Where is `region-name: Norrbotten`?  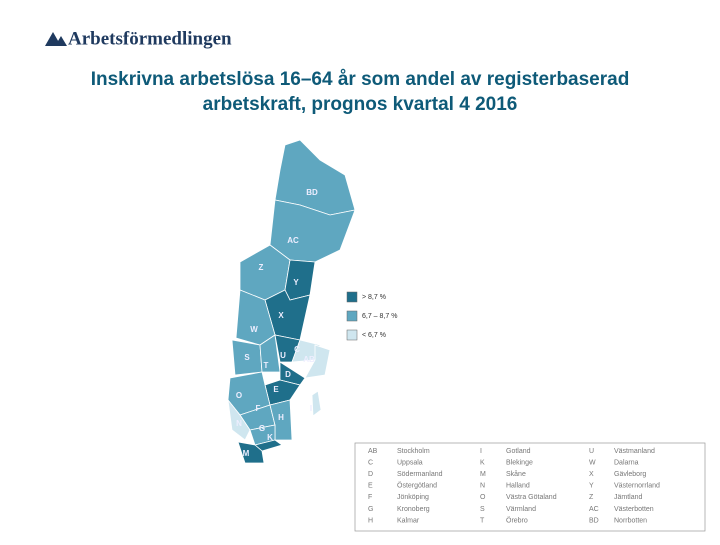 region-name: Norrbotten is located at coordinates (630, 520).